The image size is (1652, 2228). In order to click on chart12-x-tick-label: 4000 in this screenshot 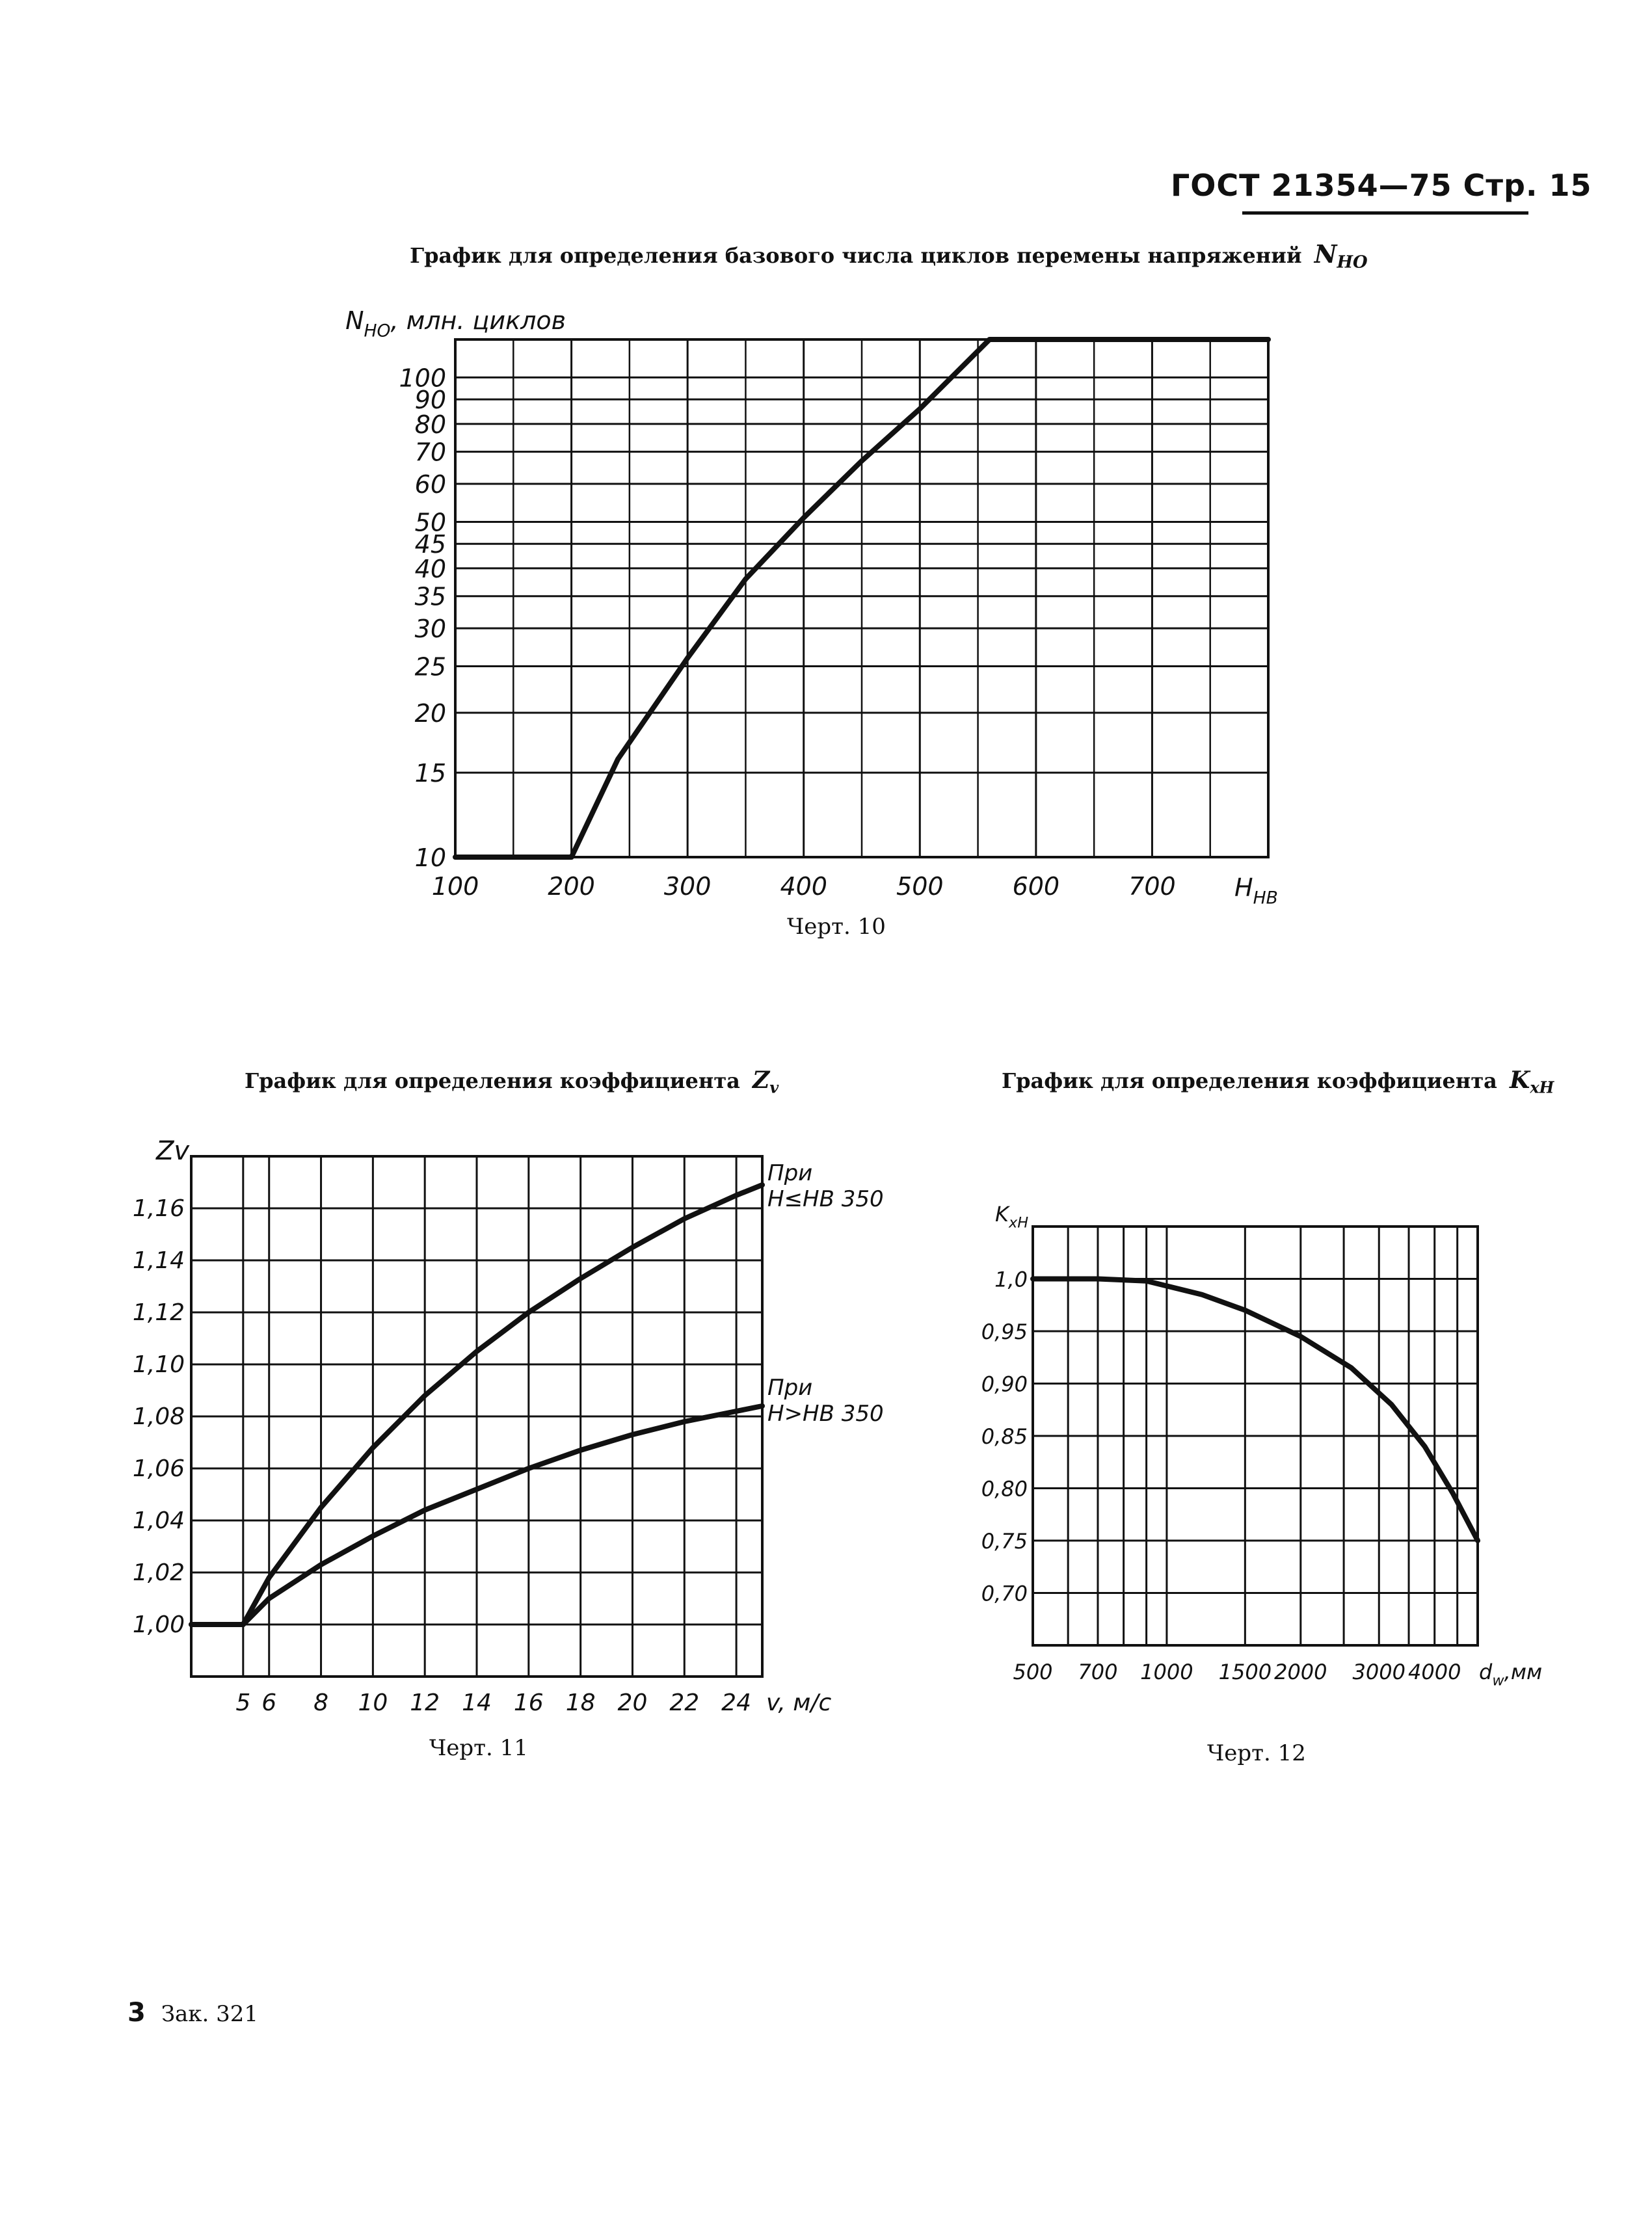, I will do `click(1434, 1672)`.